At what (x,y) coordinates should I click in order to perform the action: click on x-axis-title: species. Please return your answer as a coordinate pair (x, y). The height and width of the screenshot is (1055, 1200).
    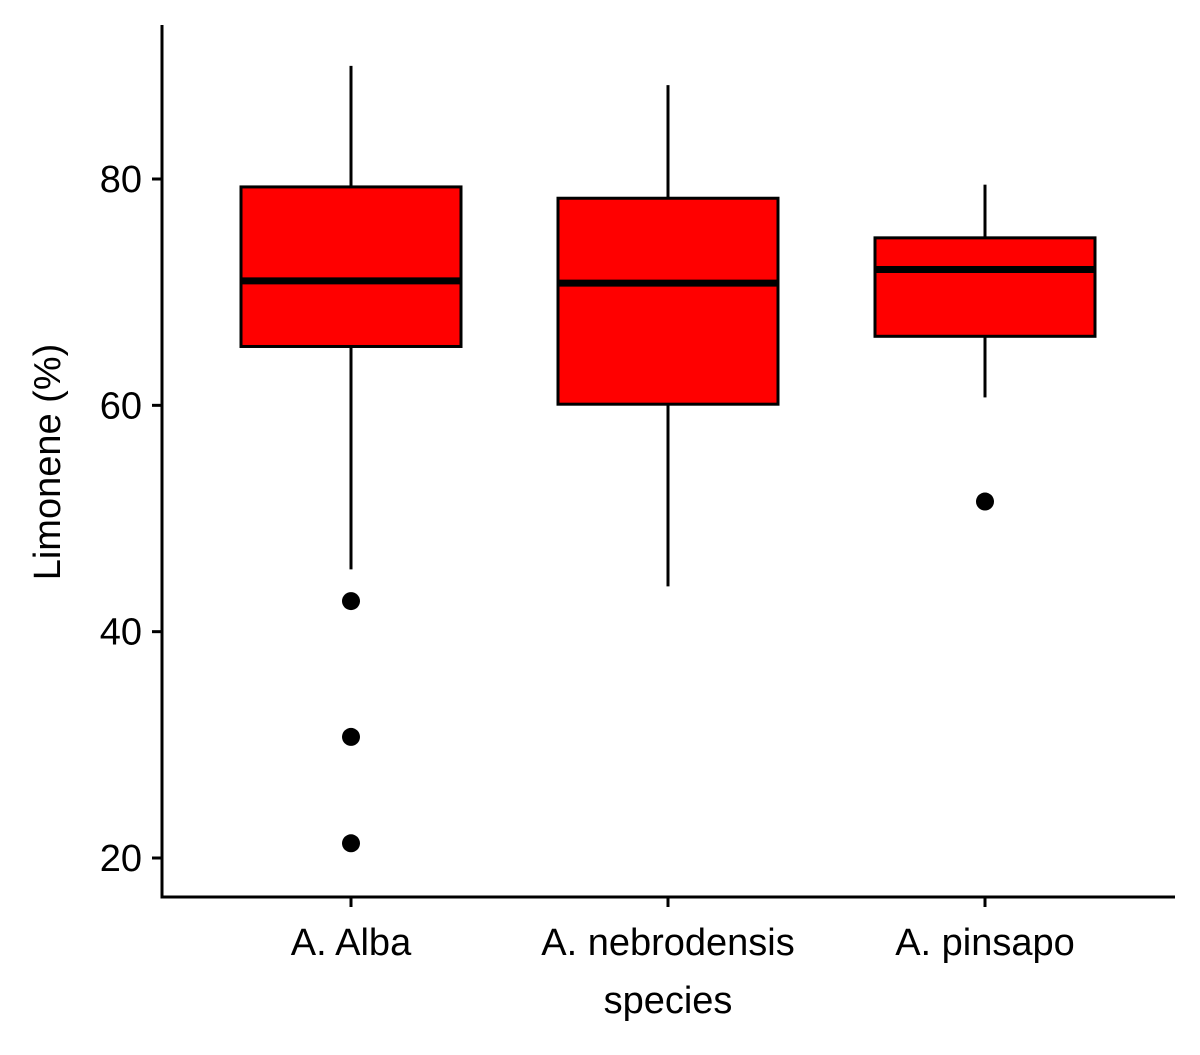
    Looking at the image, I should click on (668, 1001).